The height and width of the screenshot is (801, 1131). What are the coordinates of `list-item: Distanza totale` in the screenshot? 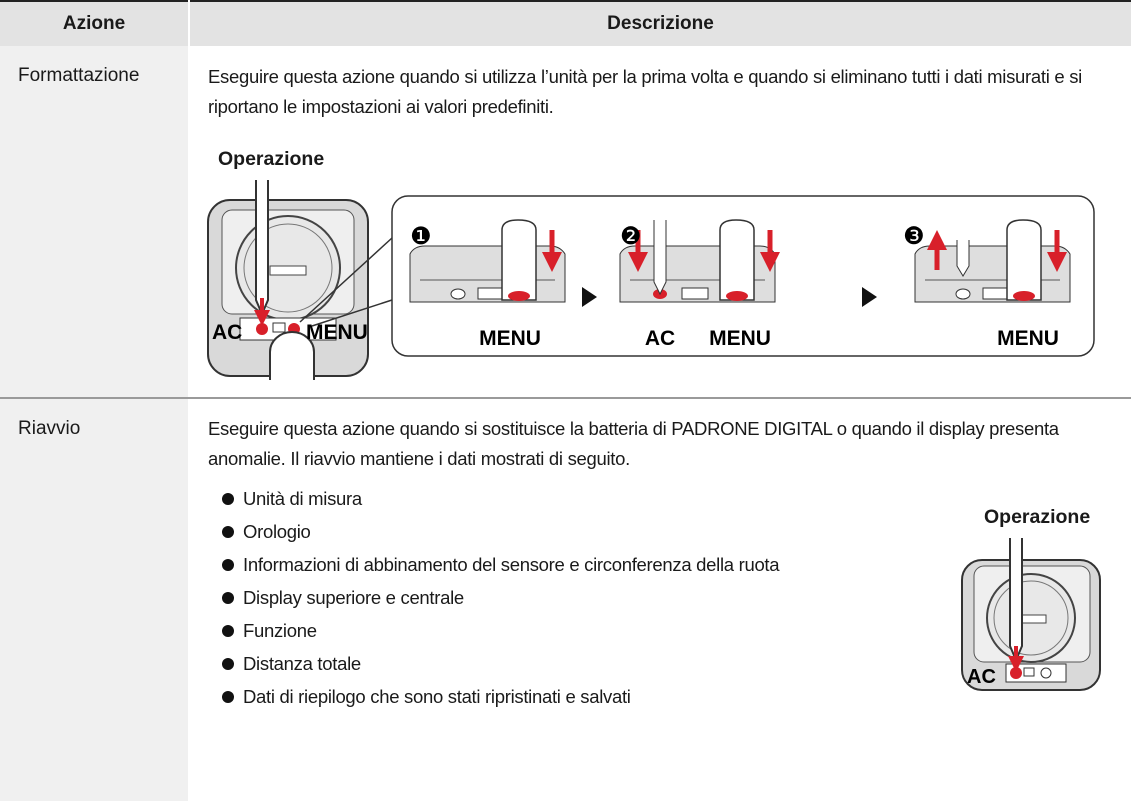 It's located at (563, 663).